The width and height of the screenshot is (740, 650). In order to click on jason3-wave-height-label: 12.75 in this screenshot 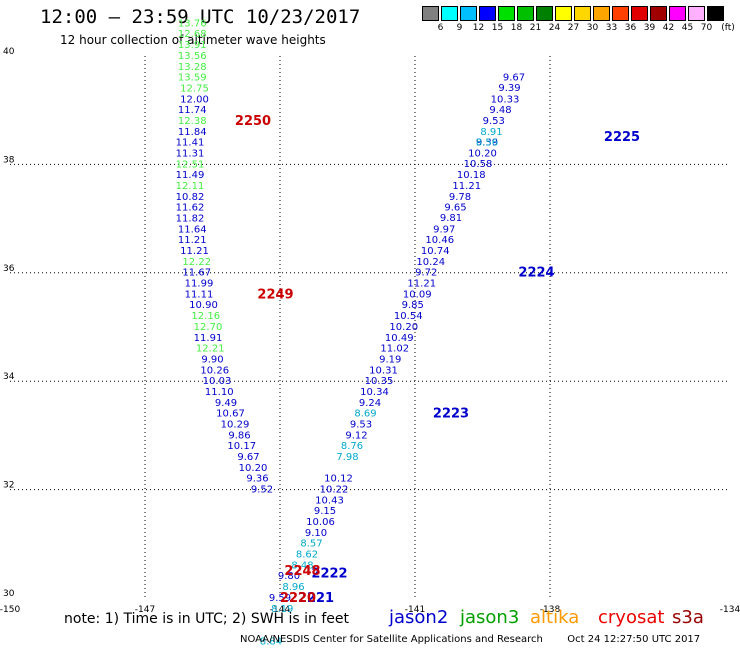, I will do `click(194, 88)`.